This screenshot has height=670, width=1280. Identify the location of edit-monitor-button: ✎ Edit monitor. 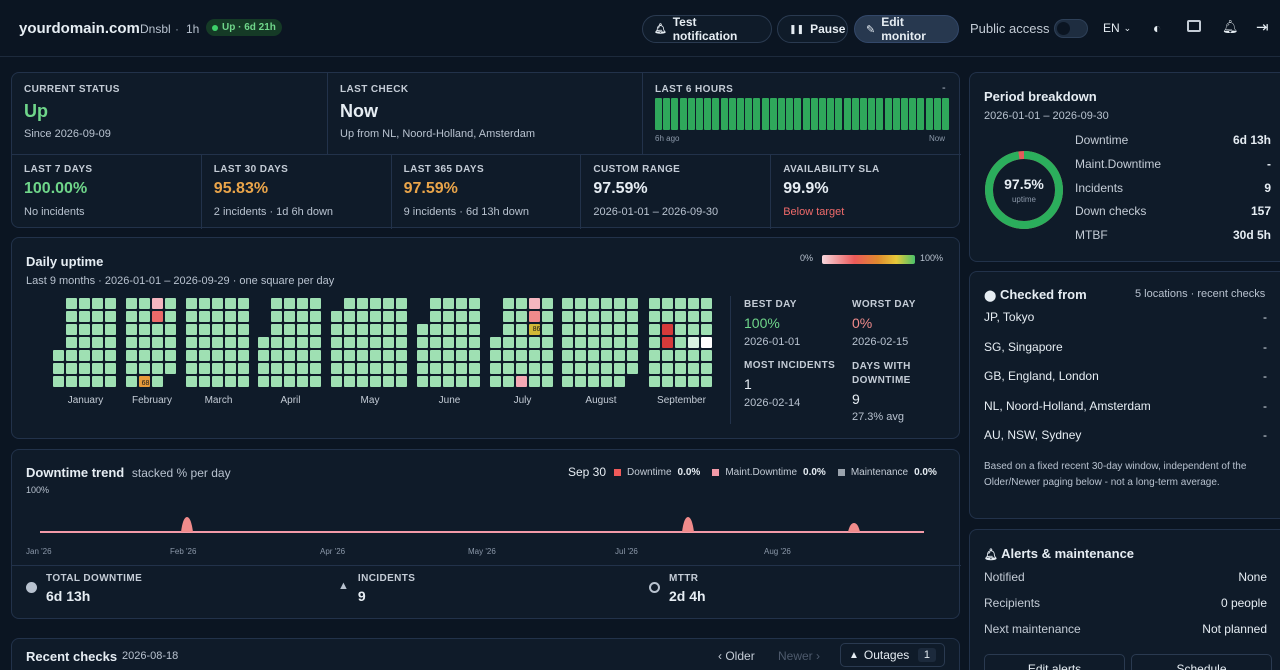
(906, 29).